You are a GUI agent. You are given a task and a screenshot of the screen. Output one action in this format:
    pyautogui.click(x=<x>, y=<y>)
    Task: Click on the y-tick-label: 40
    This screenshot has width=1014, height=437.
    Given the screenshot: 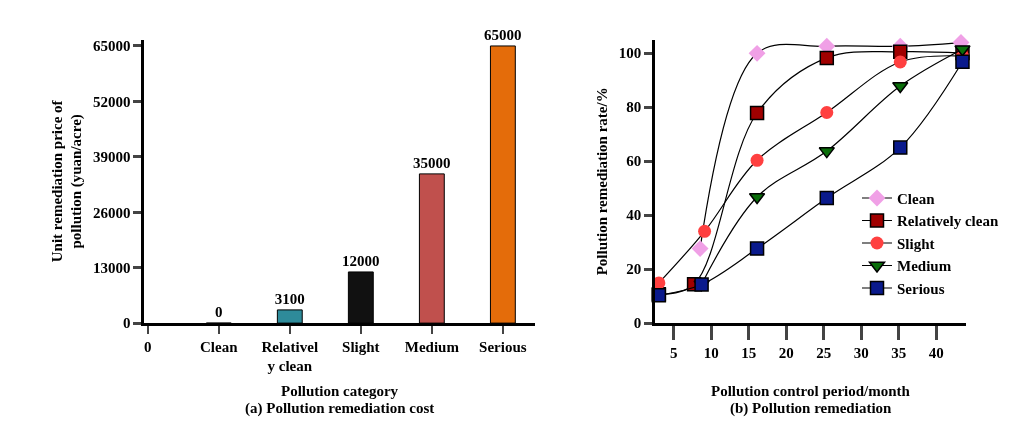 What is the action you would take?
    pyautogui.click(x=634, y=215)
    